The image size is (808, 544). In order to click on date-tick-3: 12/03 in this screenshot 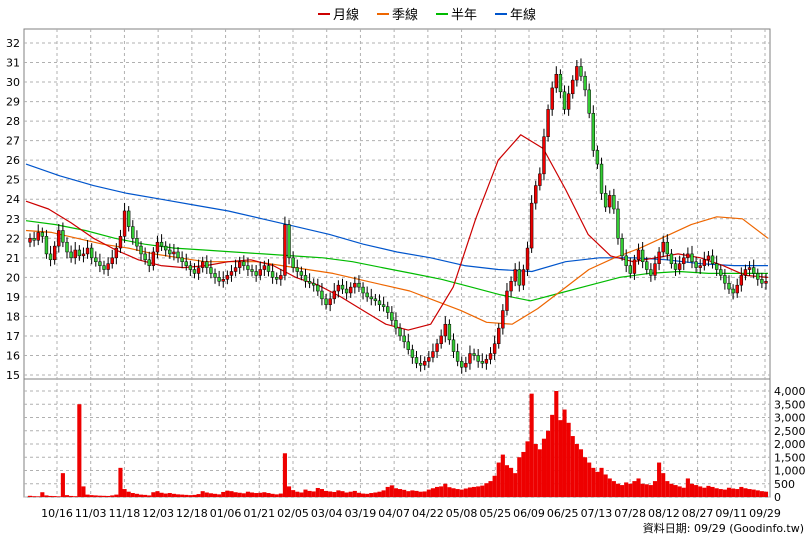, I will do `click(158, 513)`.